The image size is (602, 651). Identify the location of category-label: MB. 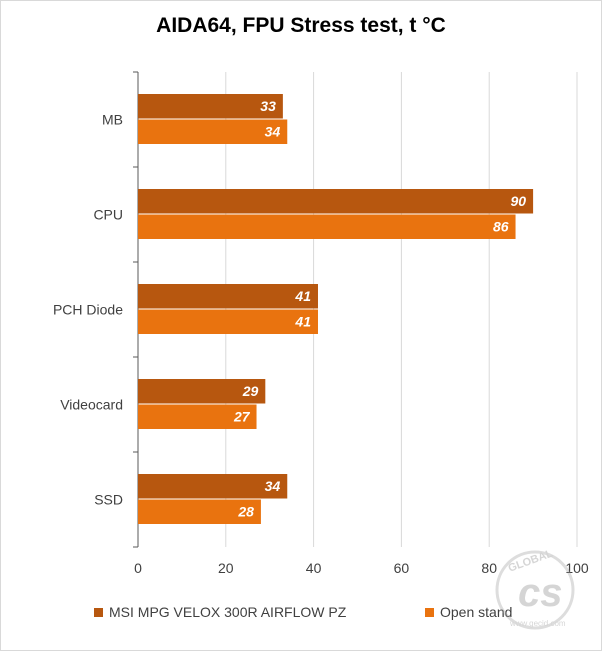
(112, 120).